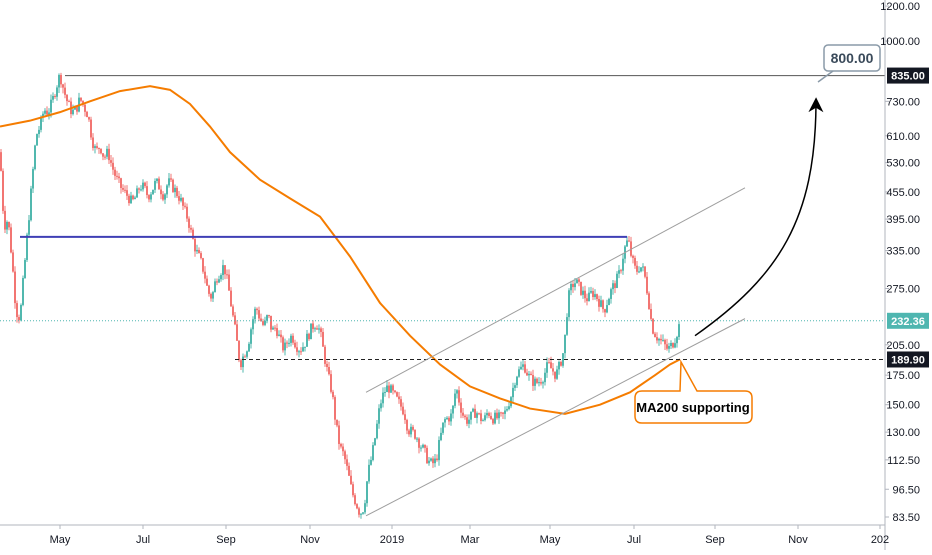  Describe the element at coordinates (550, 540) in the screenshot. I see `x-tick-label: May` at that location.